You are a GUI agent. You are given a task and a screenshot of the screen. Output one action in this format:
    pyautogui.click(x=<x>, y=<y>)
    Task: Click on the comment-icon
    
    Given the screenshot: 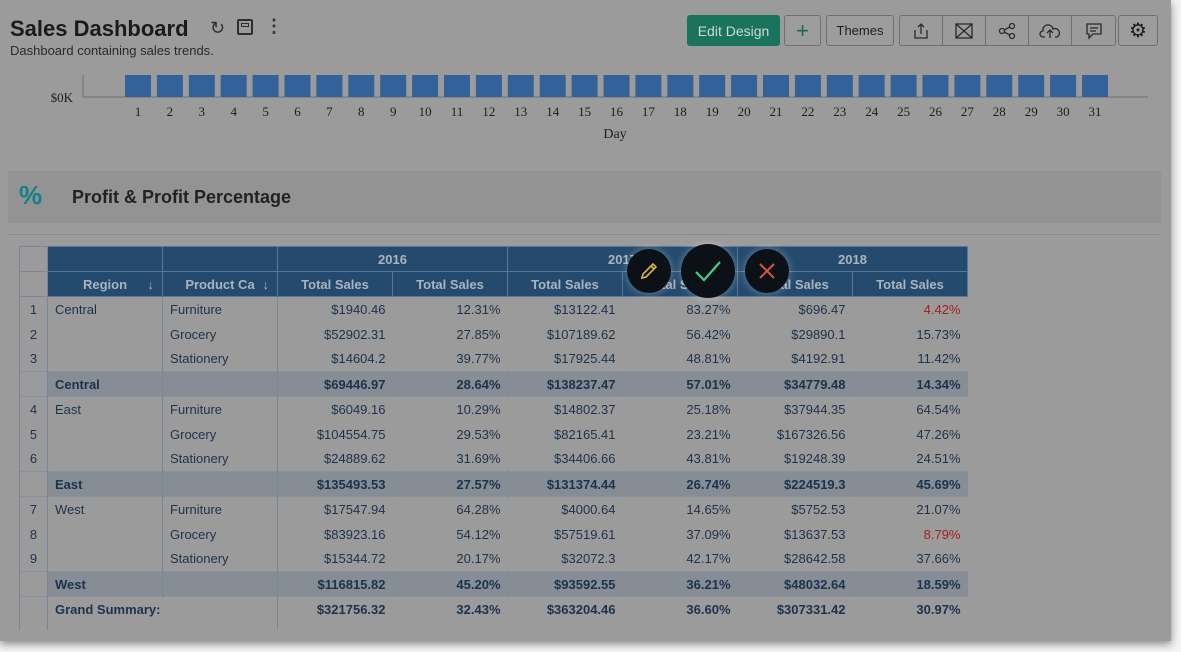 What is the action you would take?
    pyautogui.click(x=1093, y=30)
    